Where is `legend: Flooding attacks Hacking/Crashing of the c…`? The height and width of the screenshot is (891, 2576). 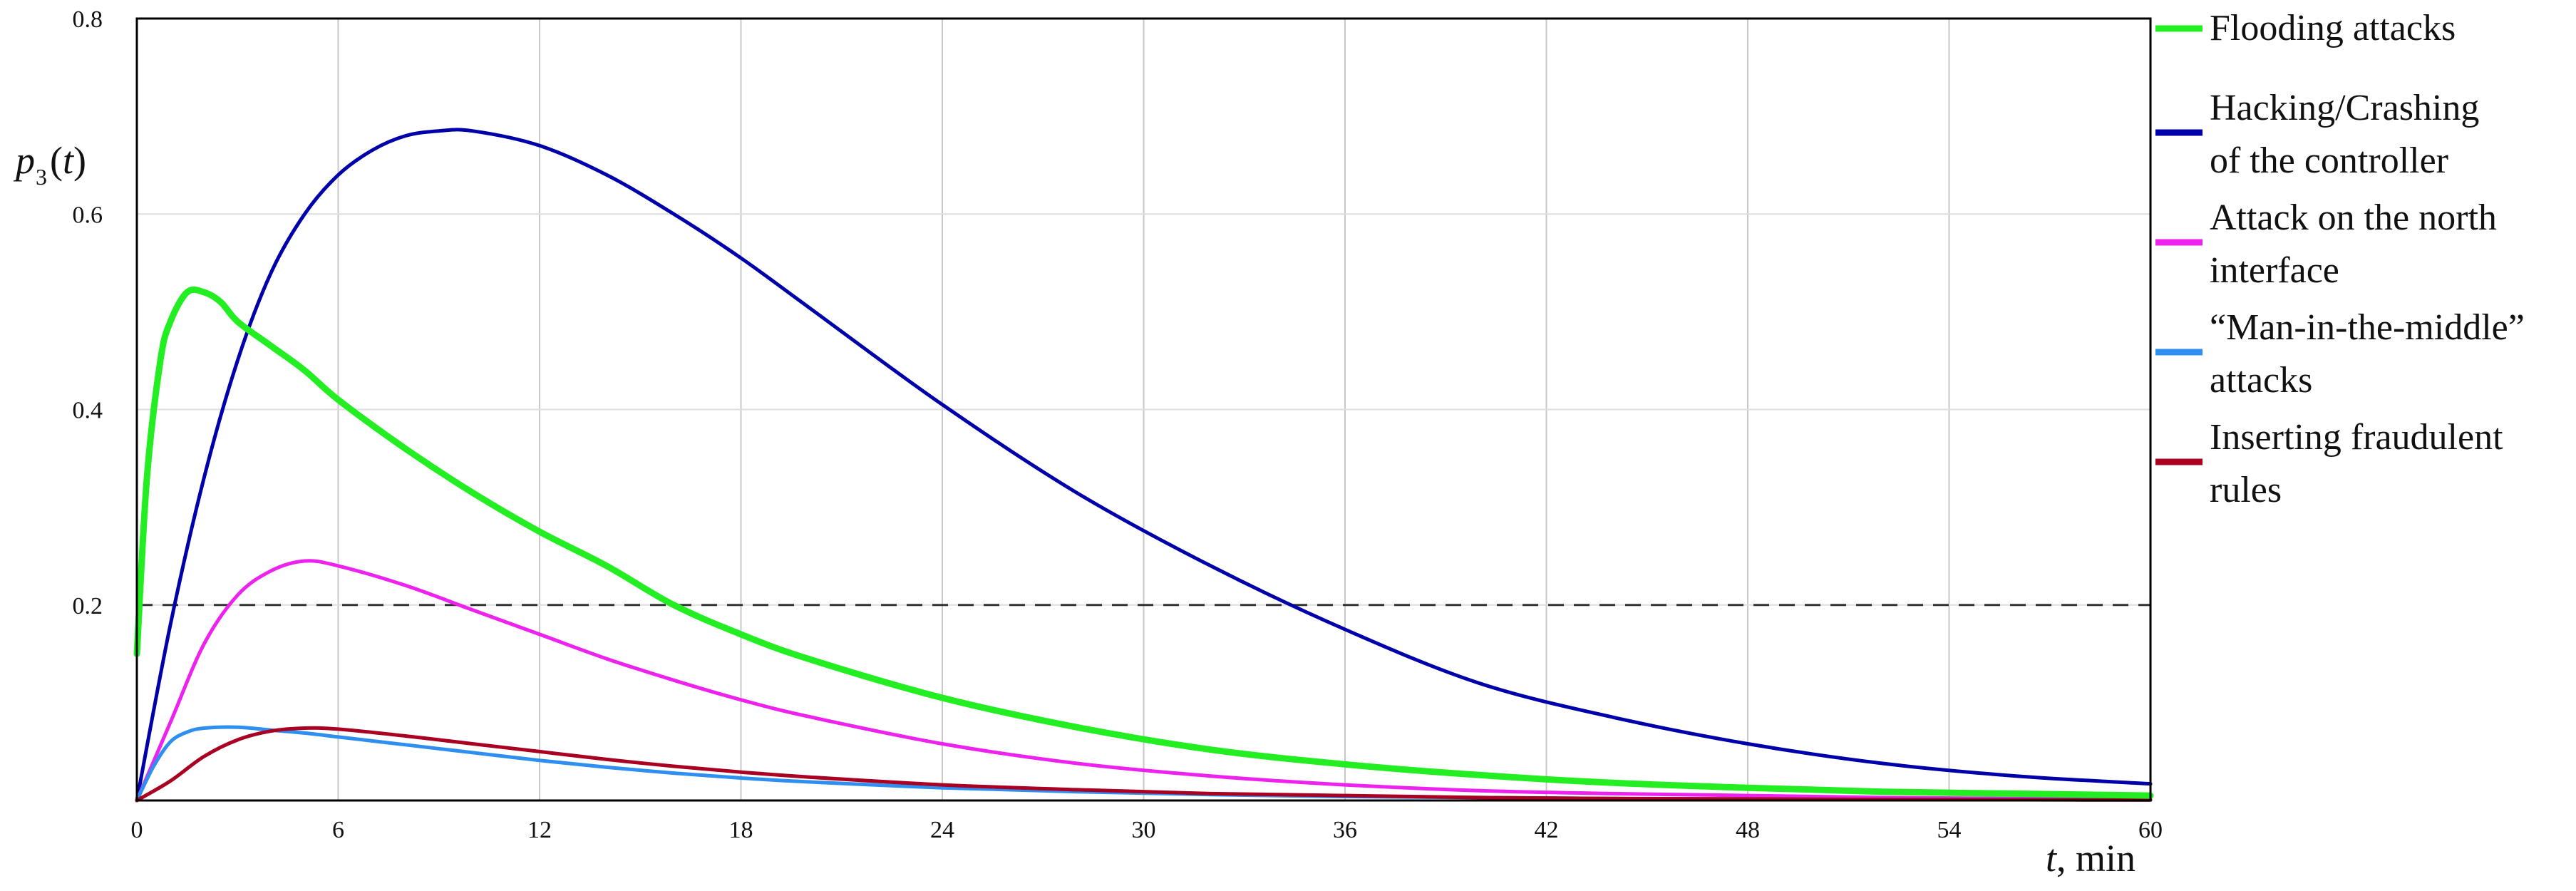 legend: Flooding attacks Hacking/Crashing of the c… is located at coordinates (2340, 259).